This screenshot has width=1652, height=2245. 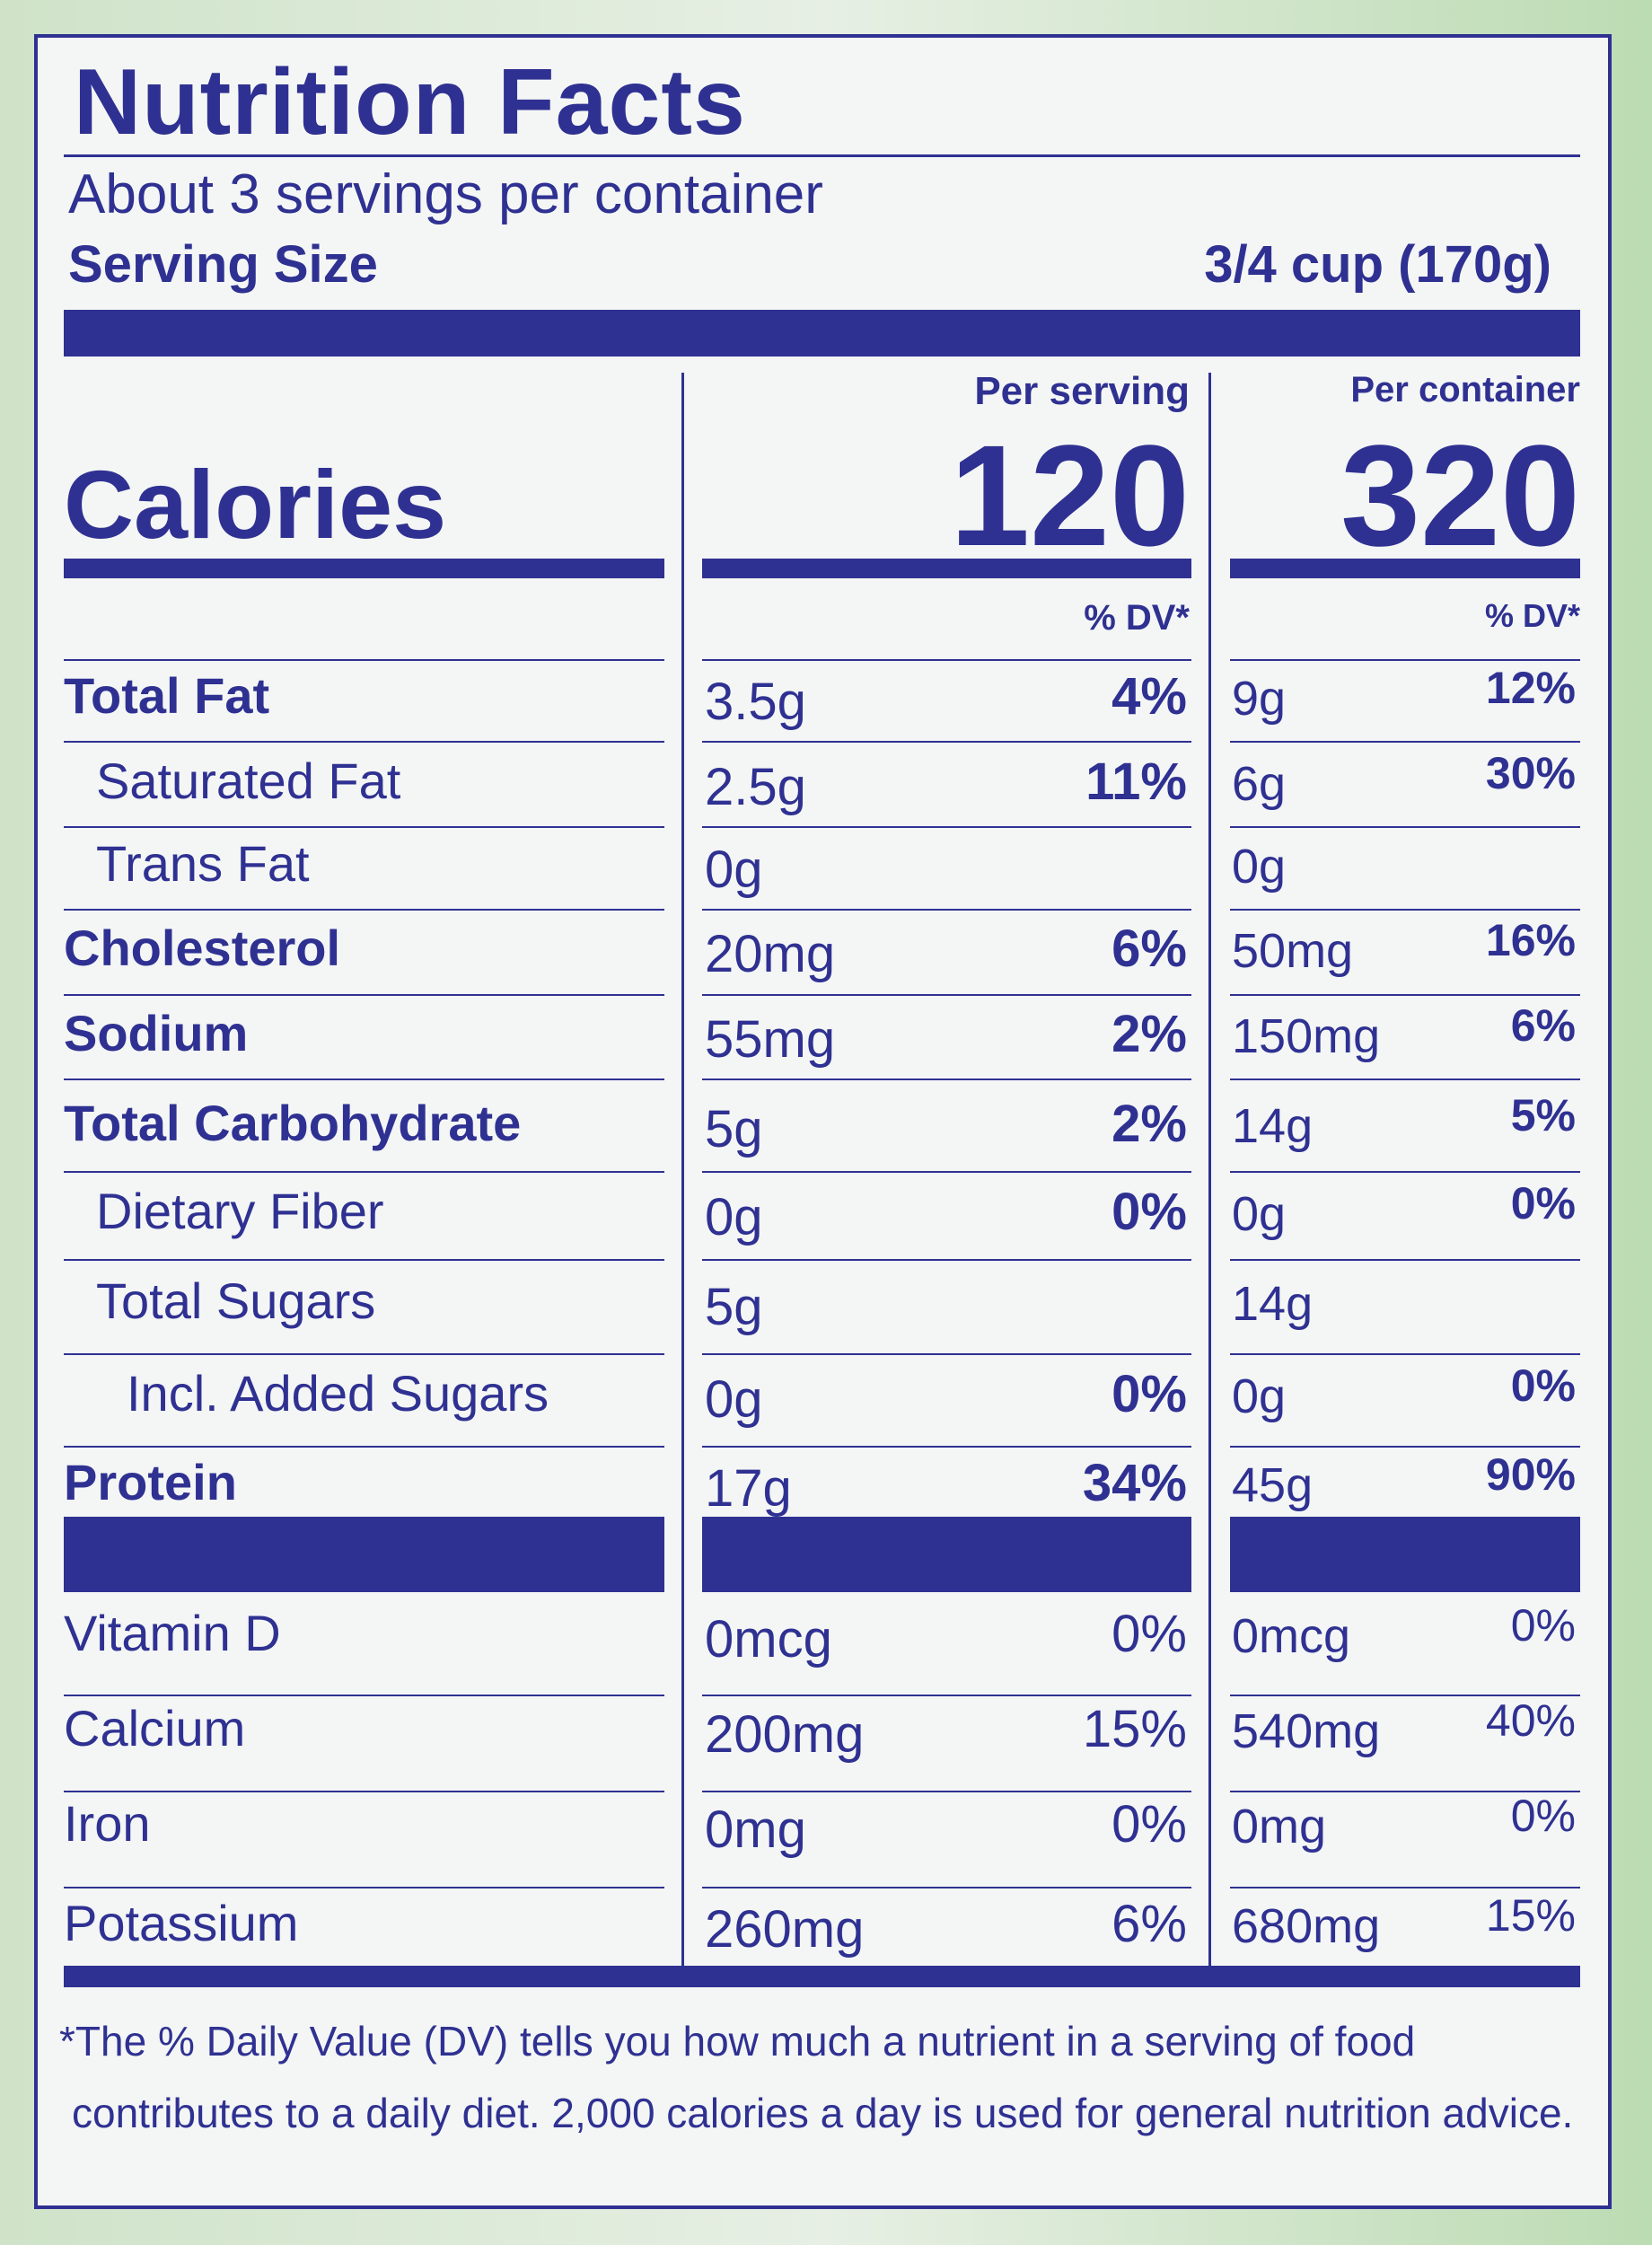 What do you see at coordinates (1465, 389) in the screenshot?
I see `per-container-header: Per container` at bounding box center [1465, 389].